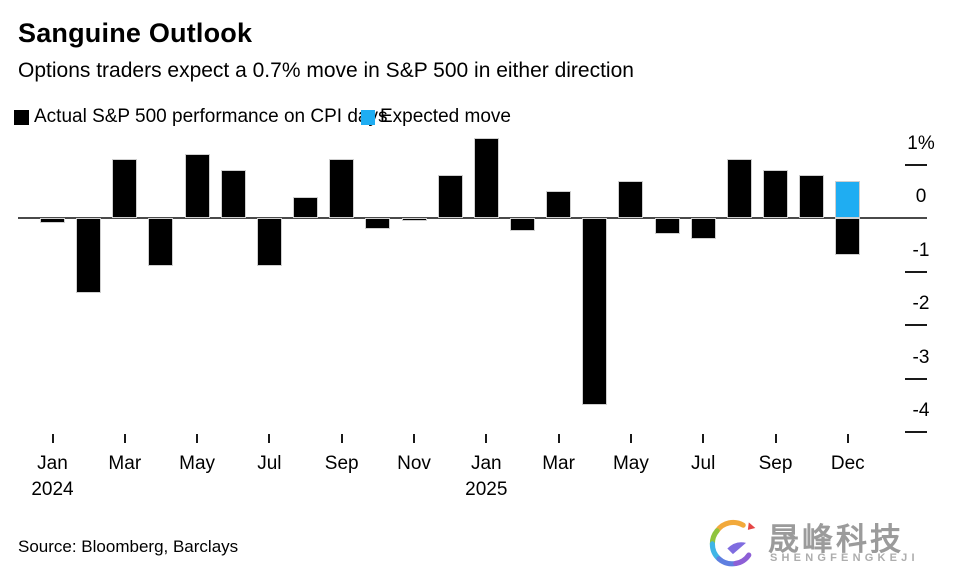  What do you see at coordinates (52, 489) in the screenshot?
I see `x-axis-year-label: 2024` at bounding box center [52, 489].